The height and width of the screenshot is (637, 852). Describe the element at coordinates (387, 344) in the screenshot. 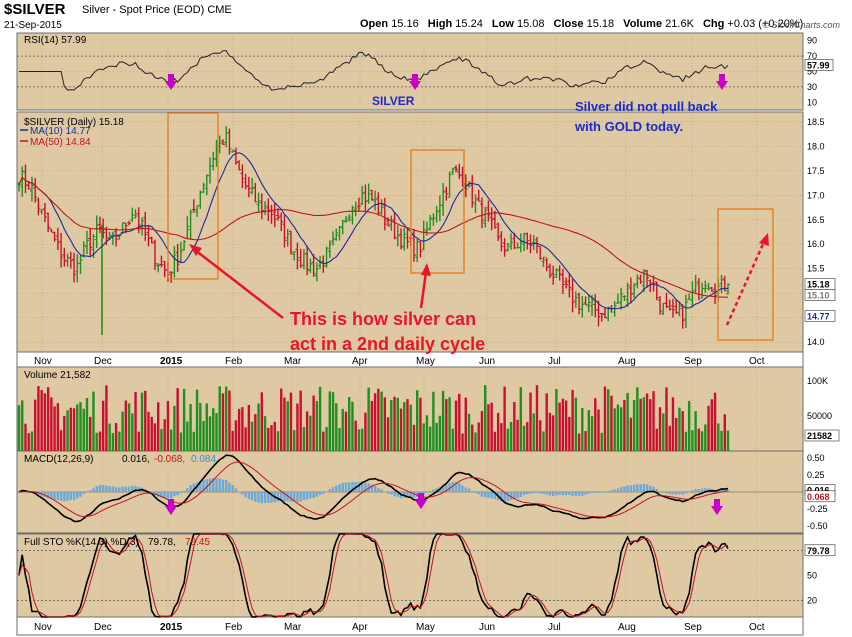

I see `note-red-line-2: act in a 2nd daily cycle` at that location.